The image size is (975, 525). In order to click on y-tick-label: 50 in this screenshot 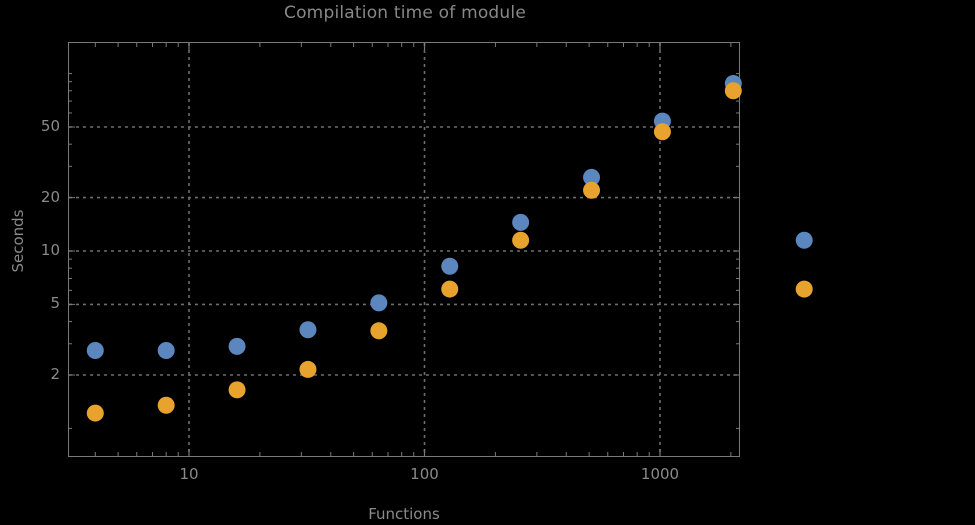, I will do `click(50, 126)`.